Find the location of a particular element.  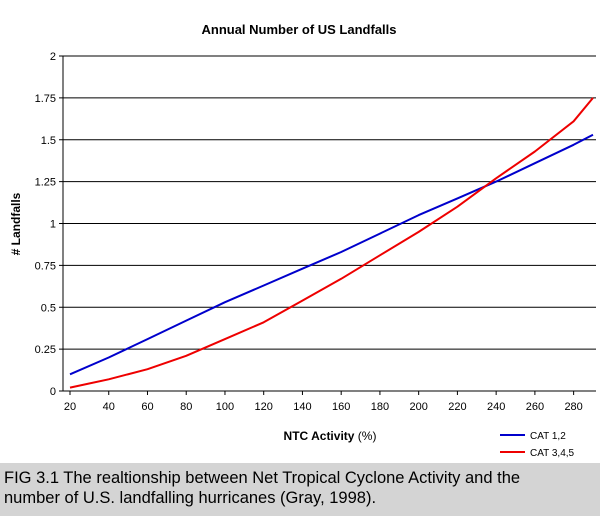

y-tick-label: 0 is located at coordinates (53, 392).